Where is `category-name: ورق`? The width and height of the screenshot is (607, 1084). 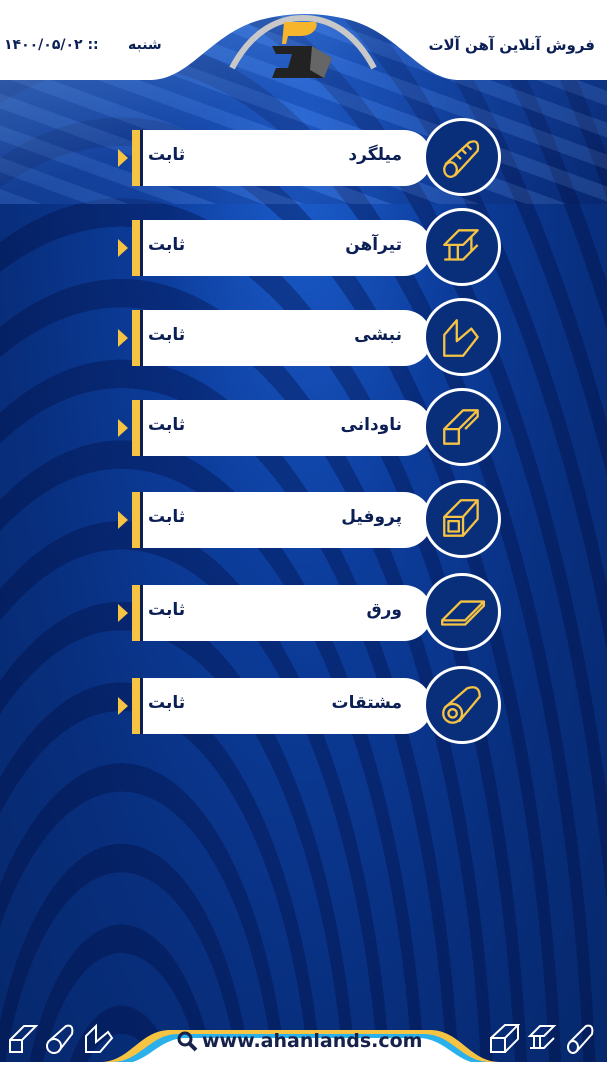
category-name: ورق is located at coordinates (384, 610).